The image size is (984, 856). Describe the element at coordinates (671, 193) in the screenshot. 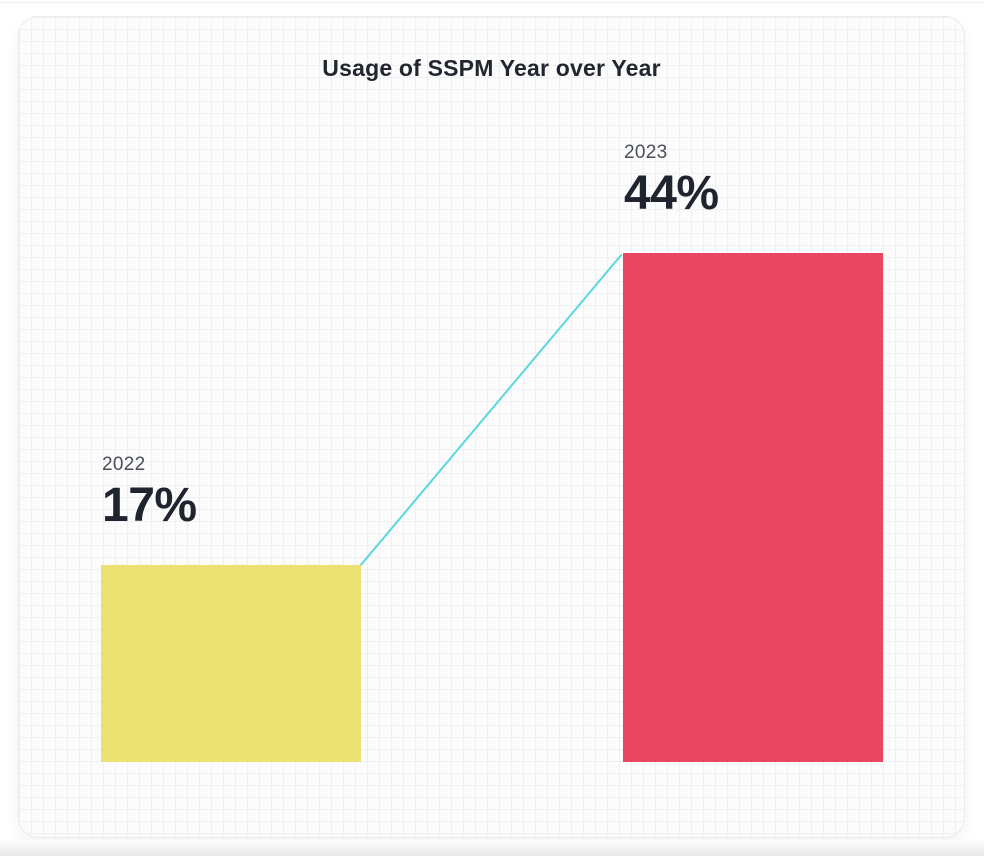

I see `bar-value-label: 44%` at that location.